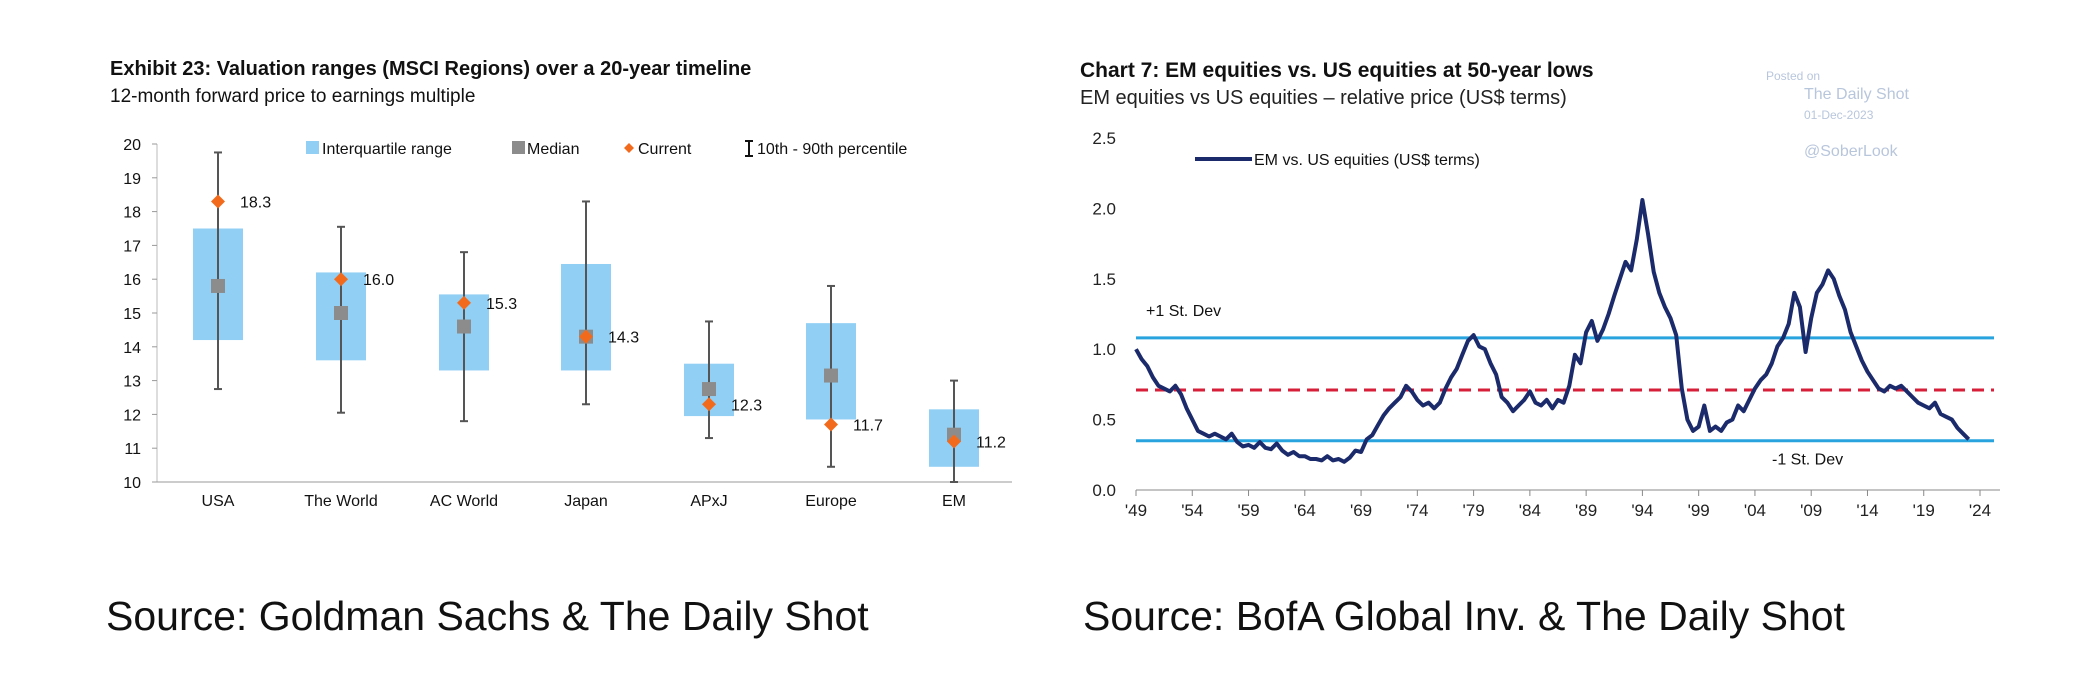  What do you see at coordinates (967, 431) in the screenshot?
I see `box-group: 11.2` at bounding box center [967, 431].